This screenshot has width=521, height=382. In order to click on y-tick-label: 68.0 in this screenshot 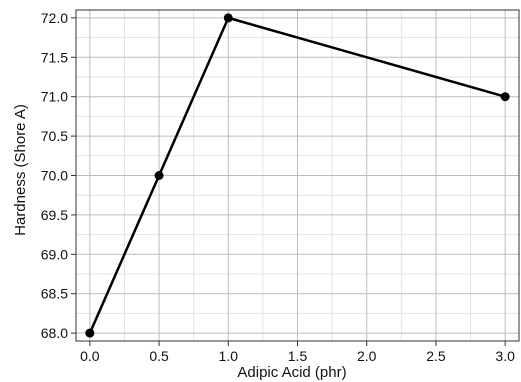, I will do `click(54, 333)`.